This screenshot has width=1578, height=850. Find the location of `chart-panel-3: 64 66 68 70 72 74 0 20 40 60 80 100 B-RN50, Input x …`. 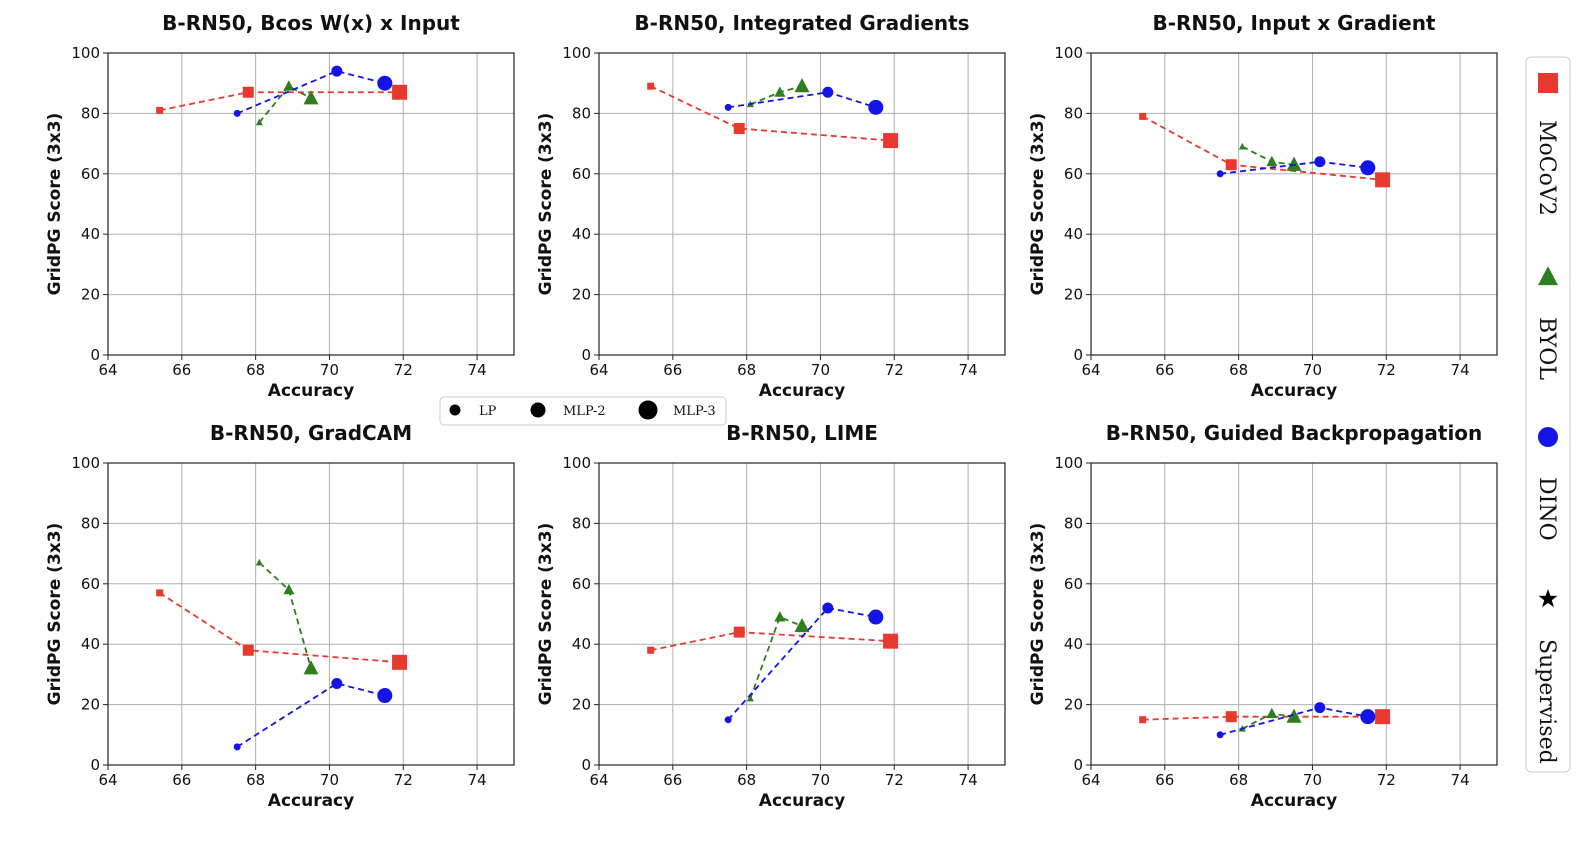

chart-panel-3: 64 66 68 70 72 74 0 20 40 60 80 100 B-RN50, Input x … is located at coordinates (1263, 206).